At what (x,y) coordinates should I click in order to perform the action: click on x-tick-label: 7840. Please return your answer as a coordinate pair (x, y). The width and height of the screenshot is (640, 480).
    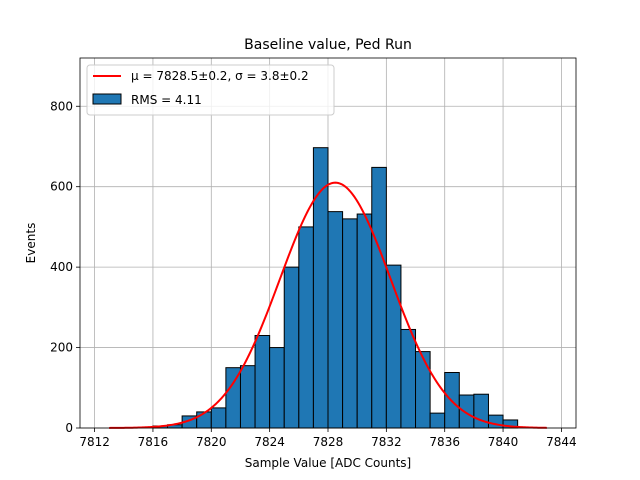
    Looking at the image, I should click on (503, 442).